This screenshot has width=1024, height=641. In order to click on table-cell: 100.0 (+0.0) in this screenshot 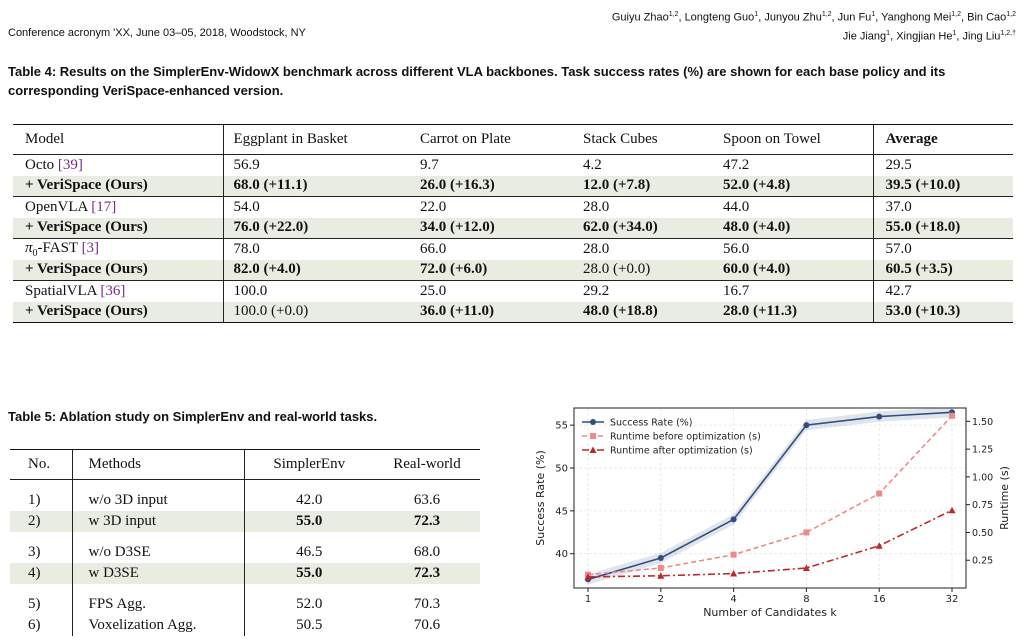, I will do `click(316, 312)`.